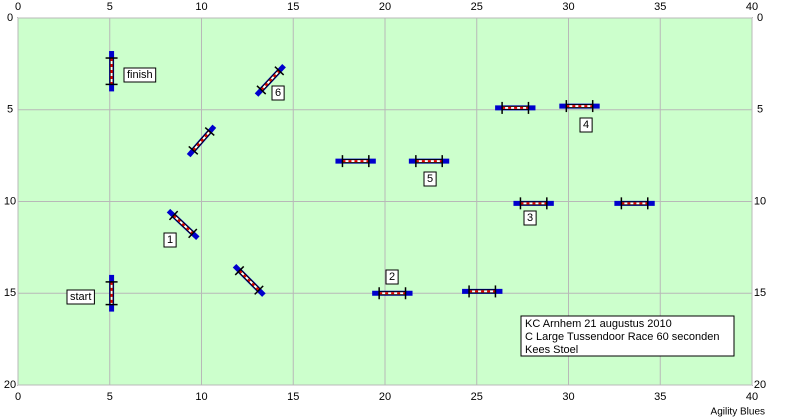  I want to click on label: 2, so click(392, 277).